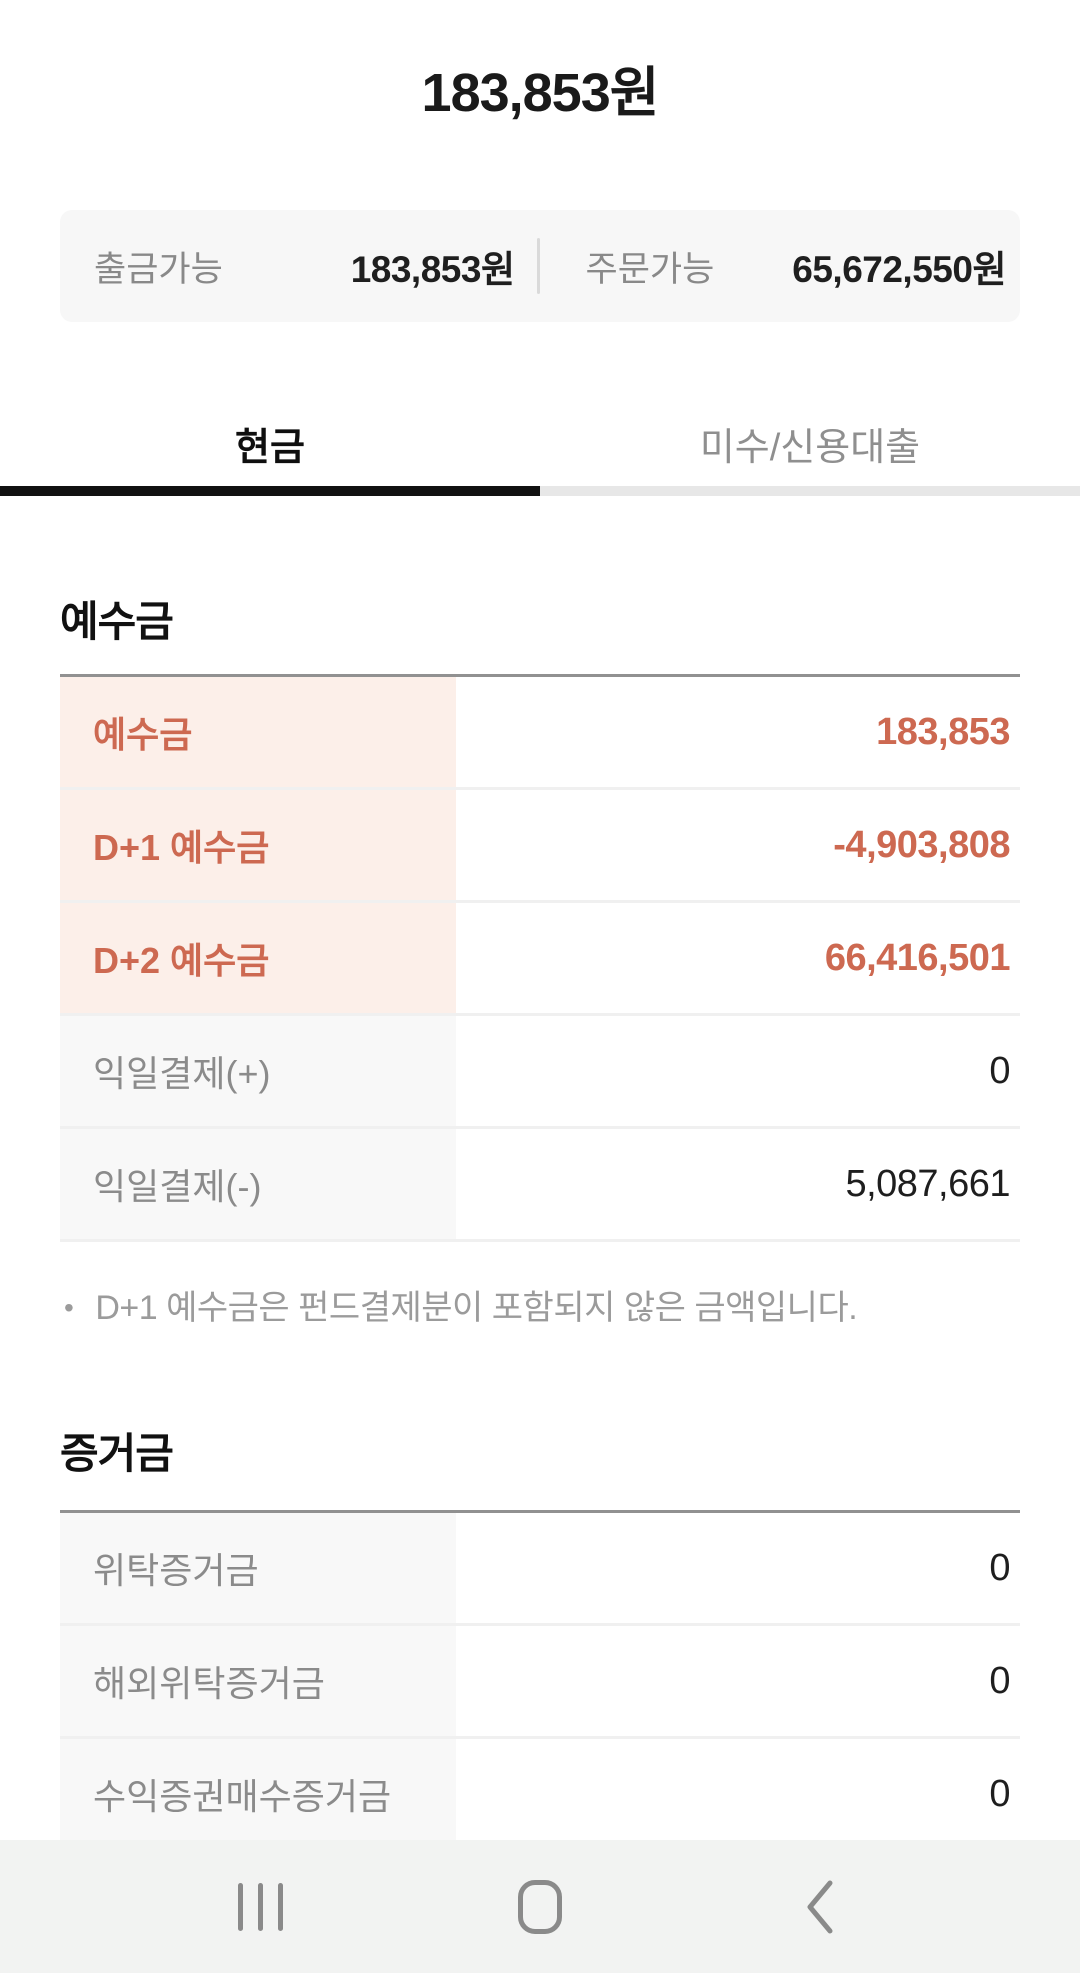 The width and height of the screenshot is (1080, 1973). Describe the element at coordinates (810, 448) in the screenshot. I see `tab-credit-loan: 미수/신용대출` at that location.